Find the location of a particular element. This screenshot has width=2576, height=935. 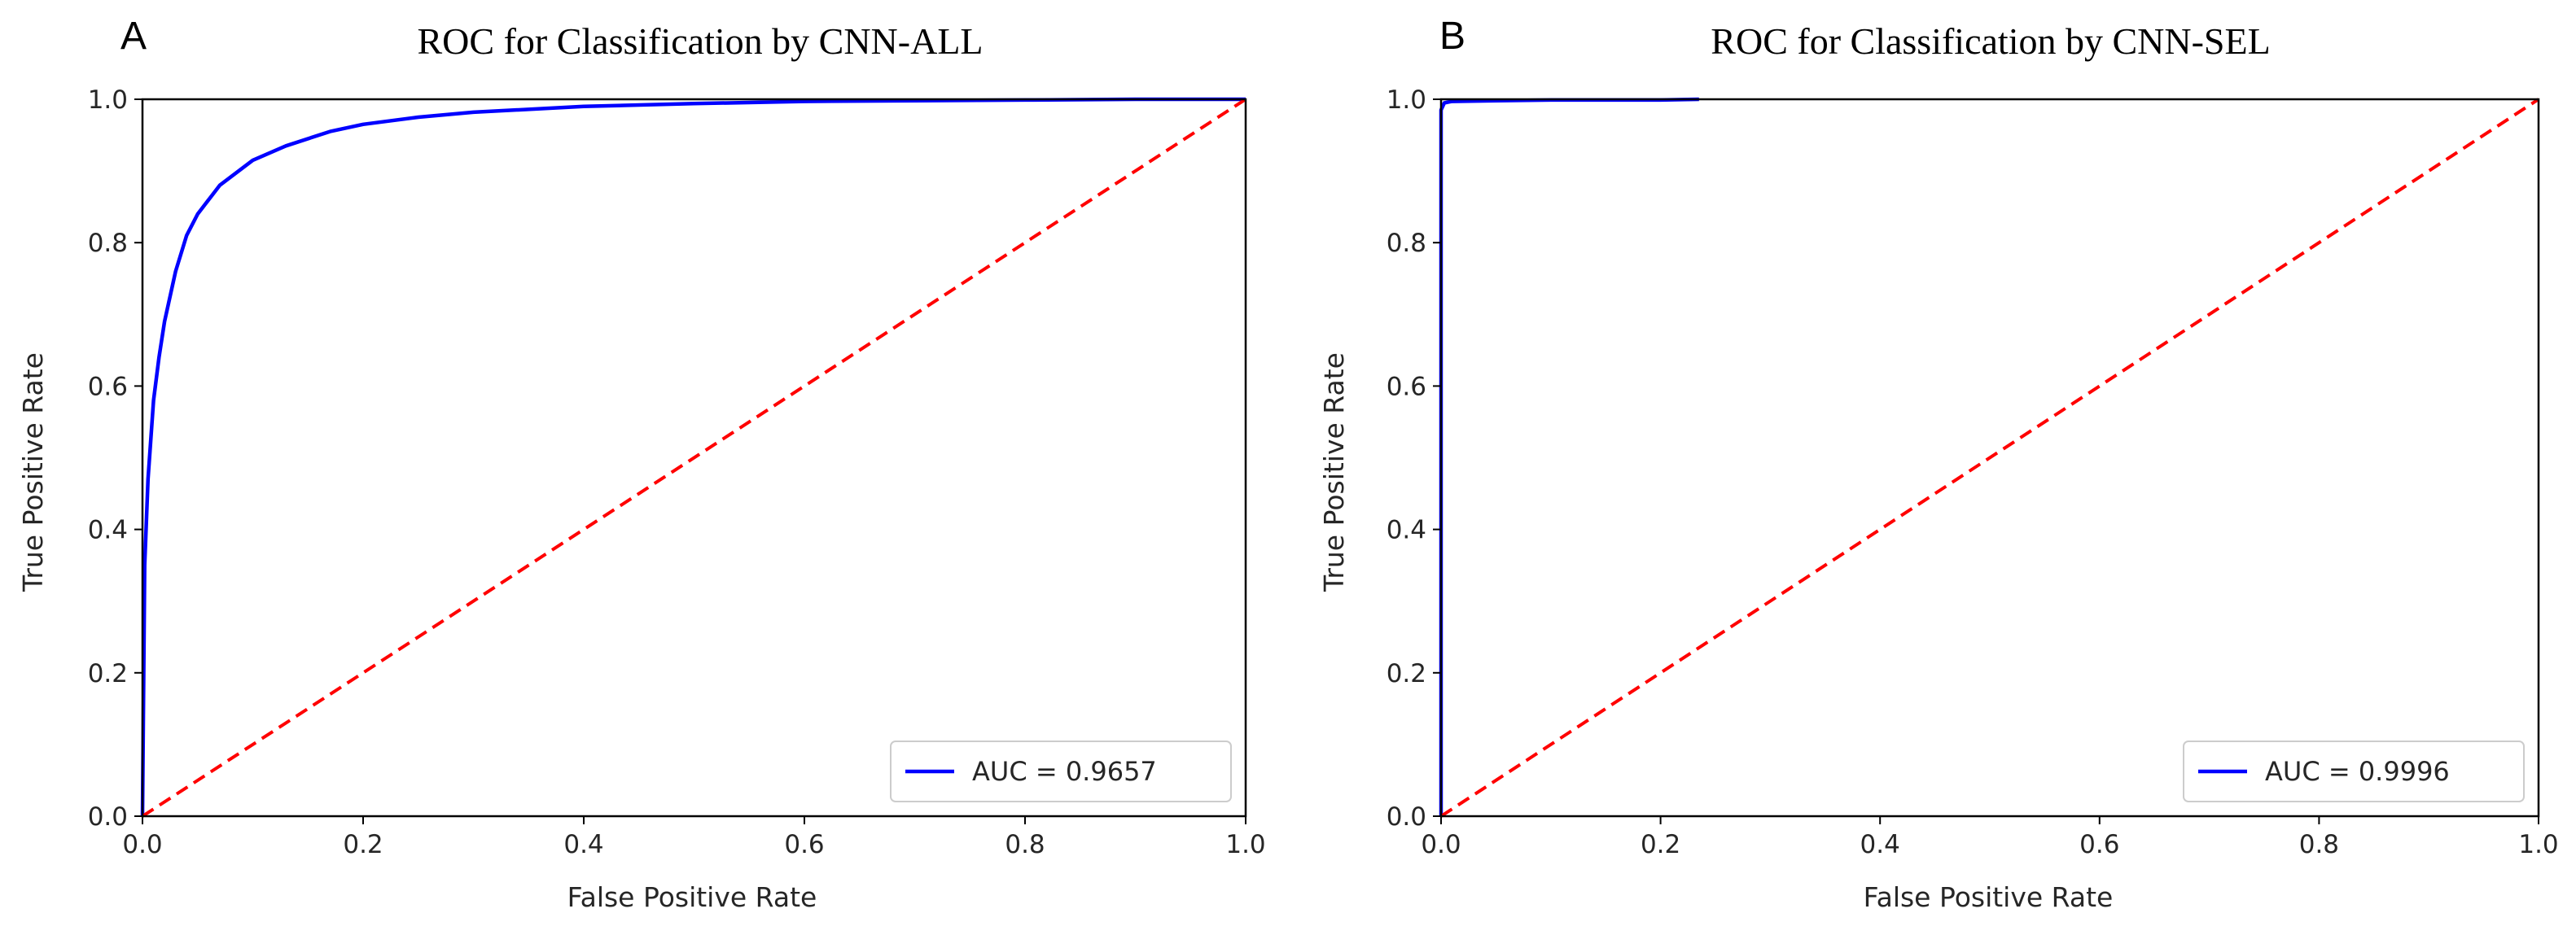

roc-curve is located at coordinates (1569, 456).